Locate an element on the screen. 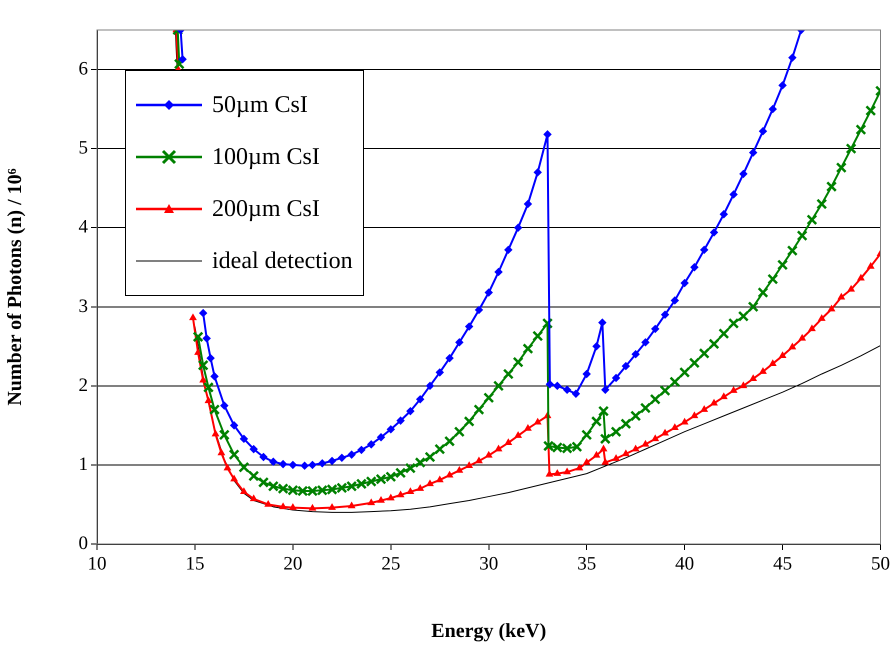 The width and height of the screenshot is (893, 648). legend-label: ideal detection is located at coordinates (282, 261).